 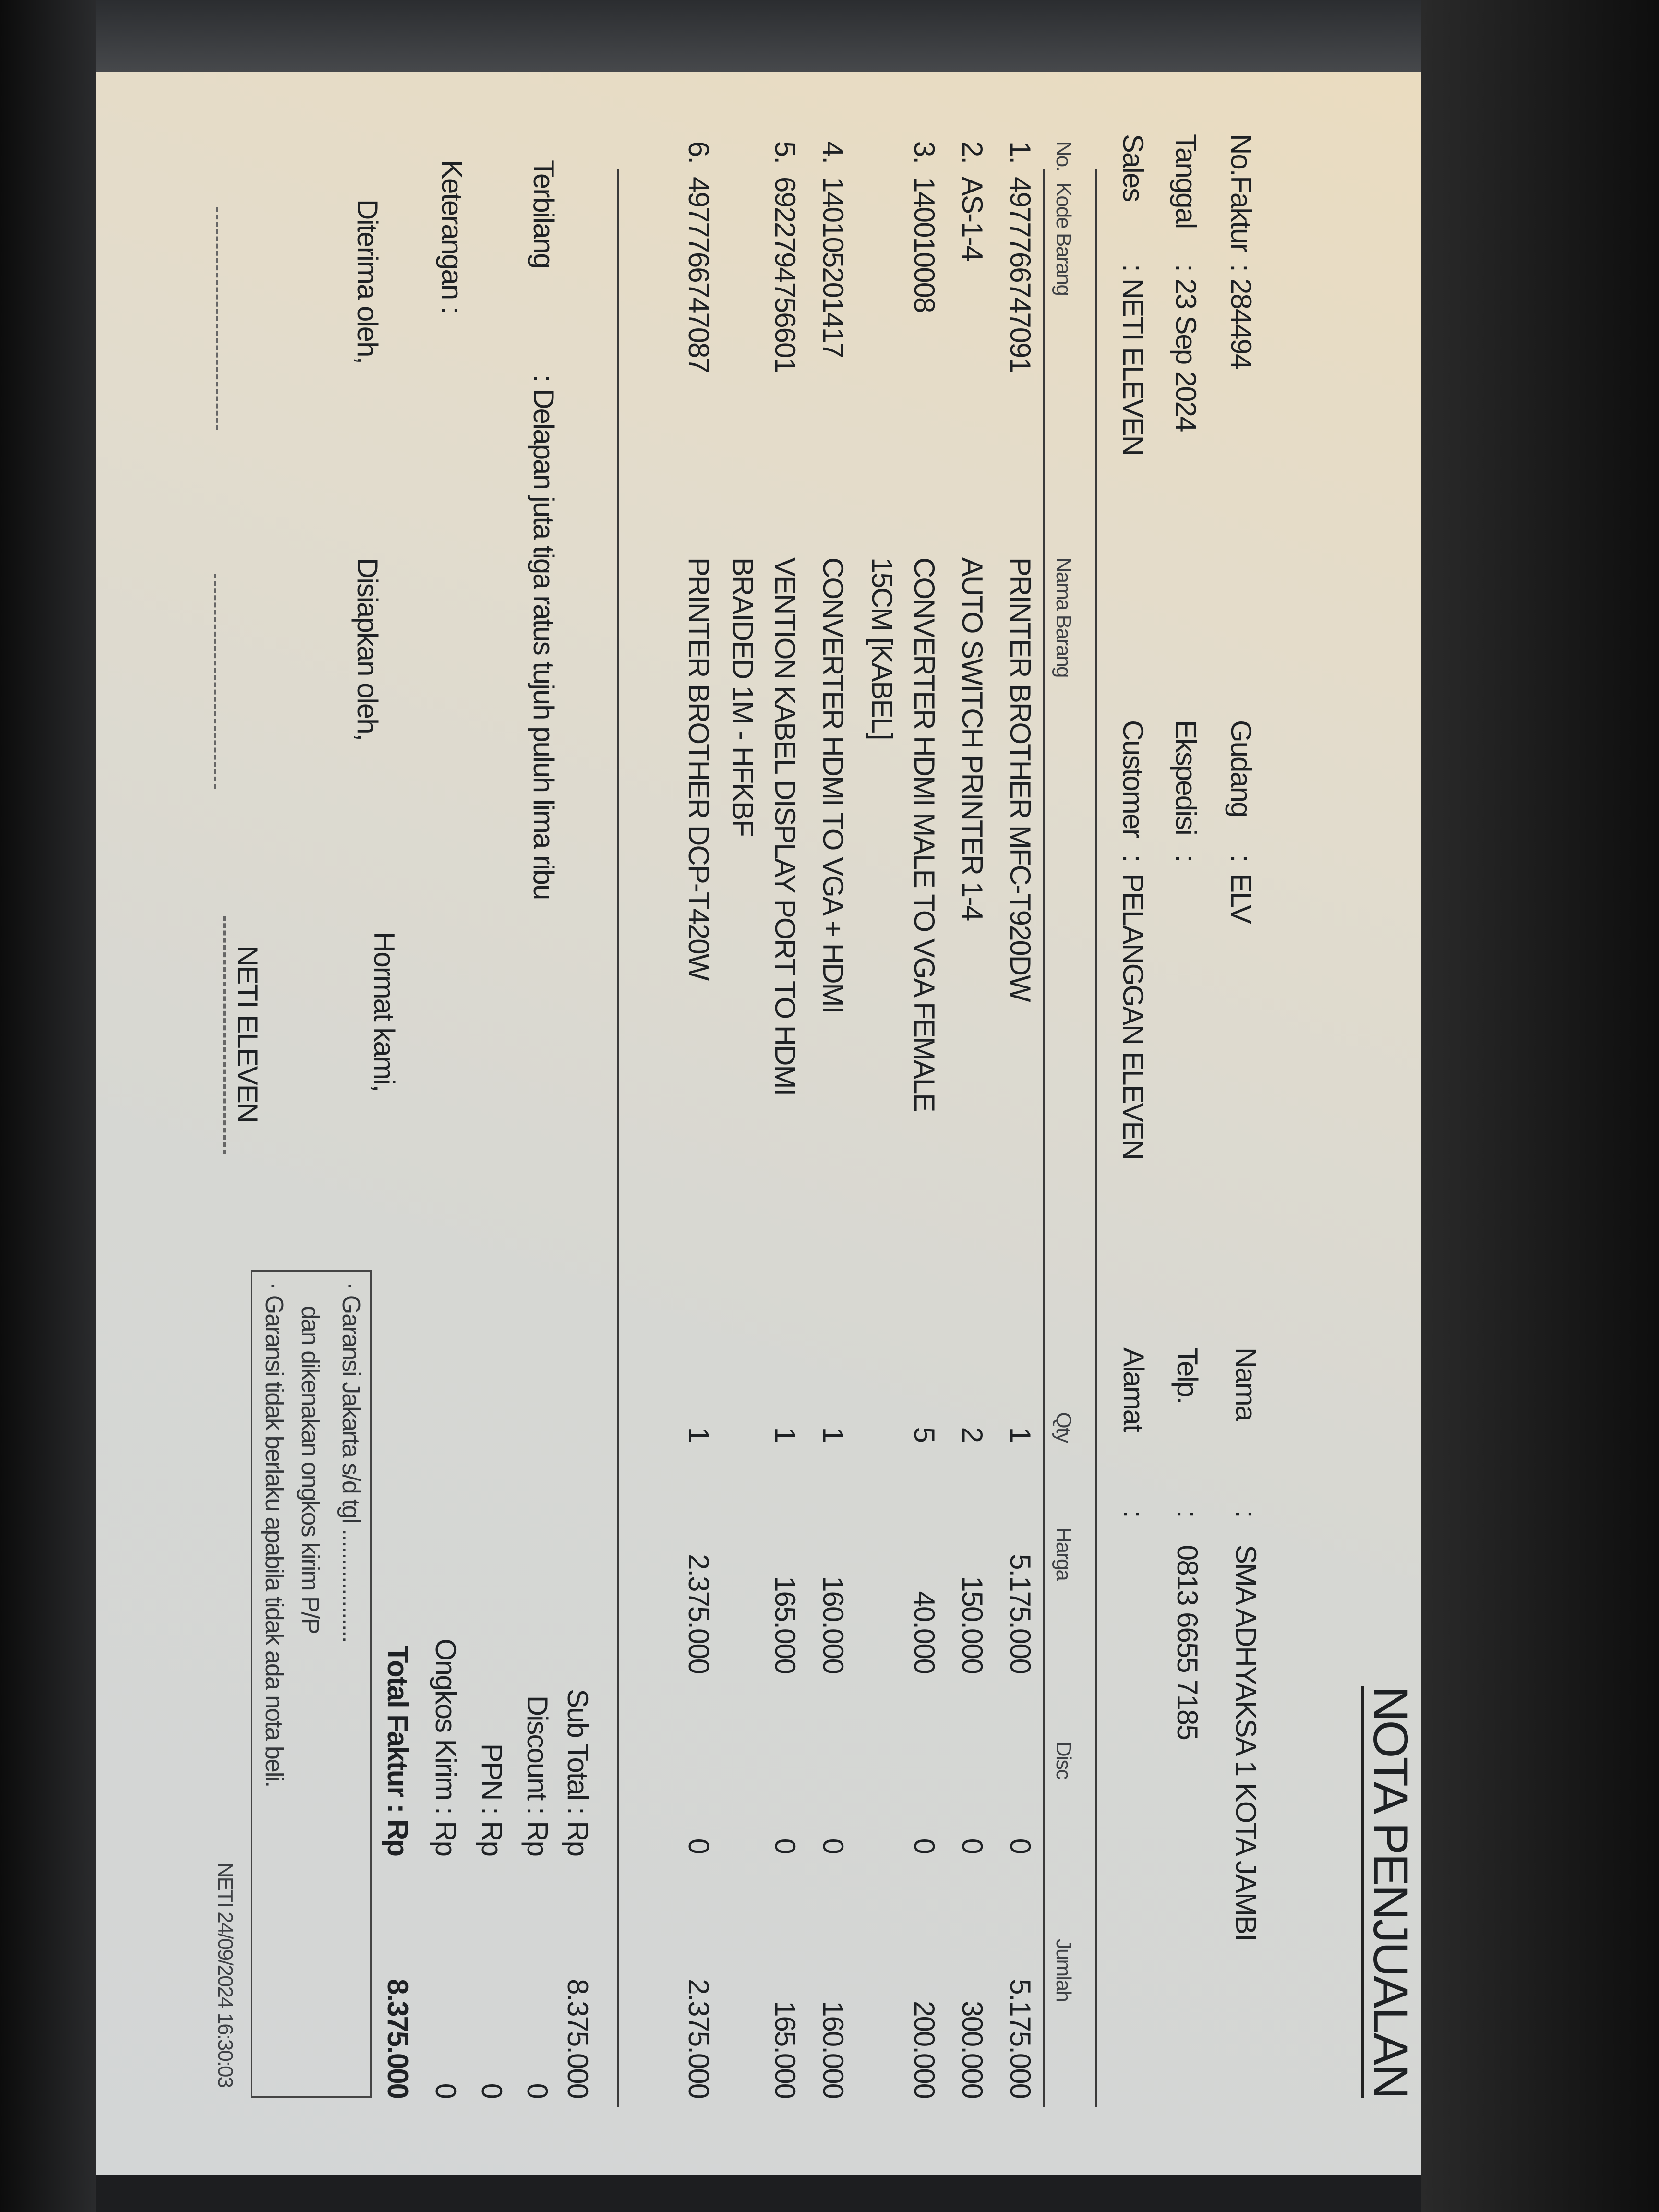 What do you see at coordinates (924, 1632) in the screenshot?
I see `cell-harga: 40.000` at bounding box center [924, 1632].